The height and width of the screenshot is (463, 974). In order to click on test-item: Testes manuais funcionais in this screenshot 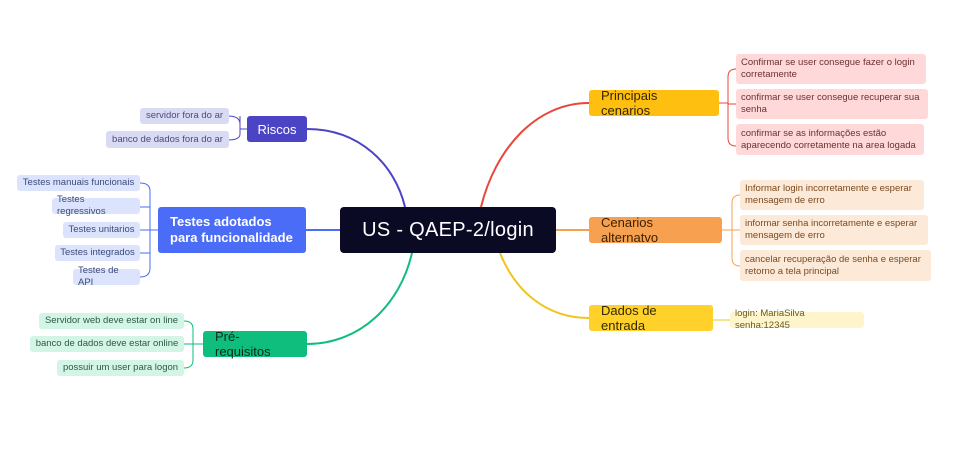, I will do `click(78, 183)`.